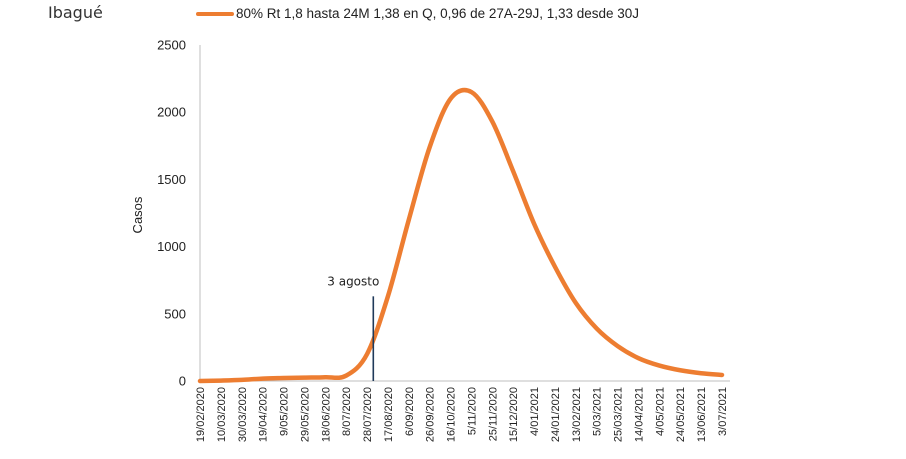 The image size is (906, 459). What do you see at coordinates (452, 414) in the screenshot?
I see `x-tick-label: 16/10/2020` at bounding box center [452, 414].